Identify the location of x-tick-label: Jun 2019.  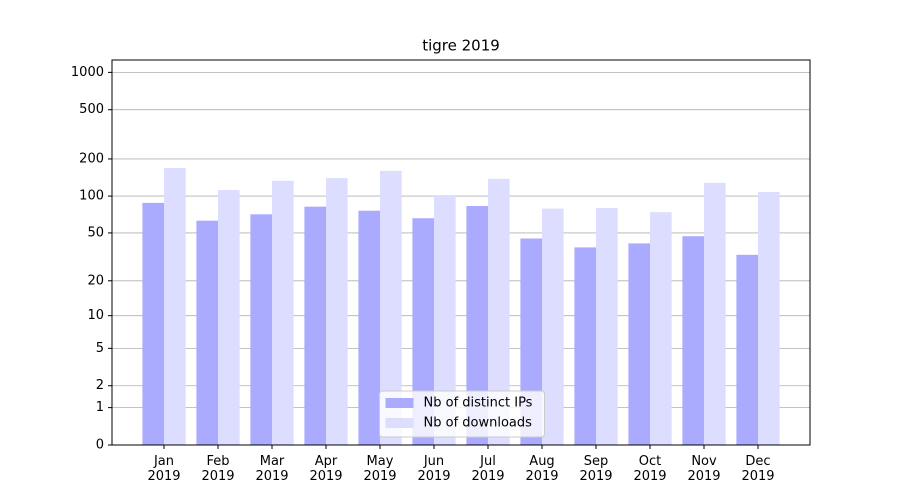
(434, 469).